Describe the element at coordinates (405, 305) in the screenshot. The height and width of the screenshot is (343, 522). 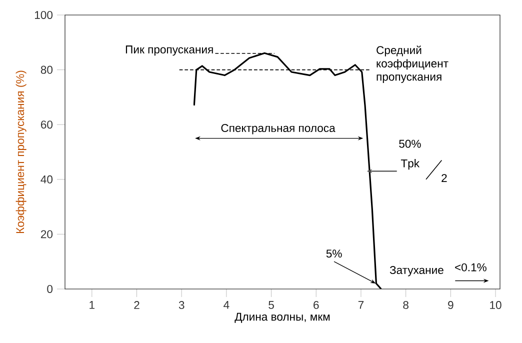
I see `x-tick-label: 8` at that location.